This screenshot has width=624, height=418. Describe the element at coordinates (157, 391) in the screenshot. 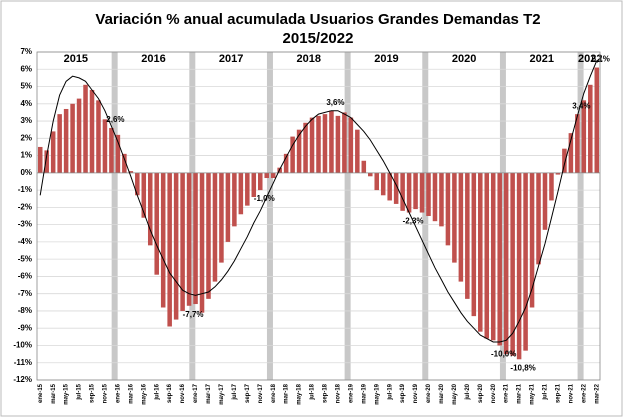

I see `x-tick-label: jul-16` at that location.